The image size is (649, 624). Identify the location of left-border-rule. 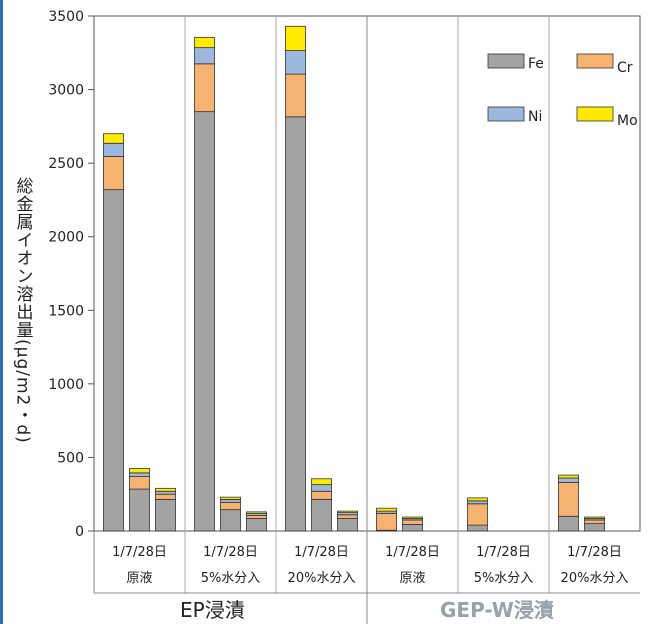
(1, 312).